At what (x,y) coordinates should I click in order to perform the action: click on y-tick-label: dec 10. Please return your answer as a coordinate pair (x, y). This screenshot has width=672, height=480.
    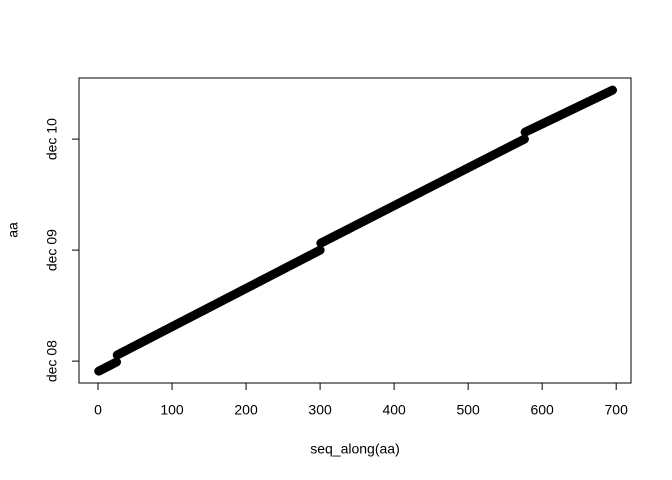
    Looking at the image, I should click on (52, 139).